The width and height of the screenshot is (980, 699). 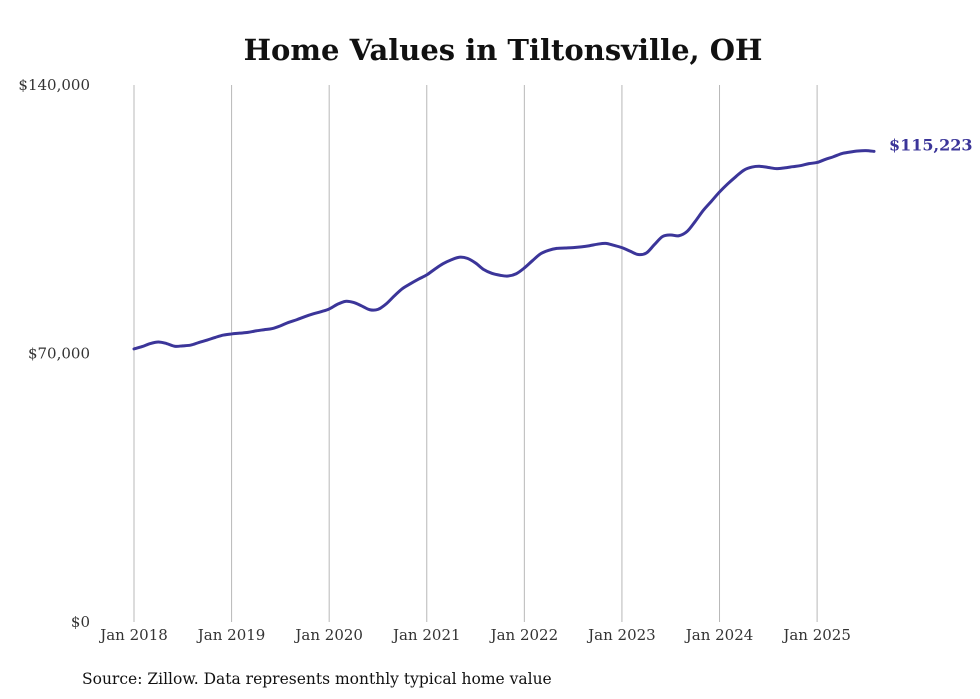 What do you see at coordinates (59, 354) in the screenshot?
I see `y-tick-label: $70,000` at bounding box center [59, 354].